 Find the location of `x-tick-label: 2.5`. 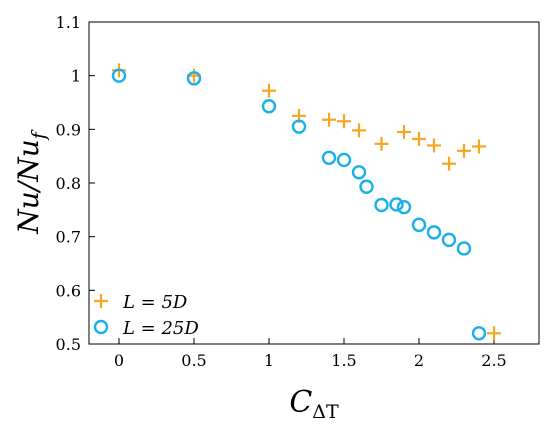

x-tick-label: 2.5 is located at coordinates (493, 360).